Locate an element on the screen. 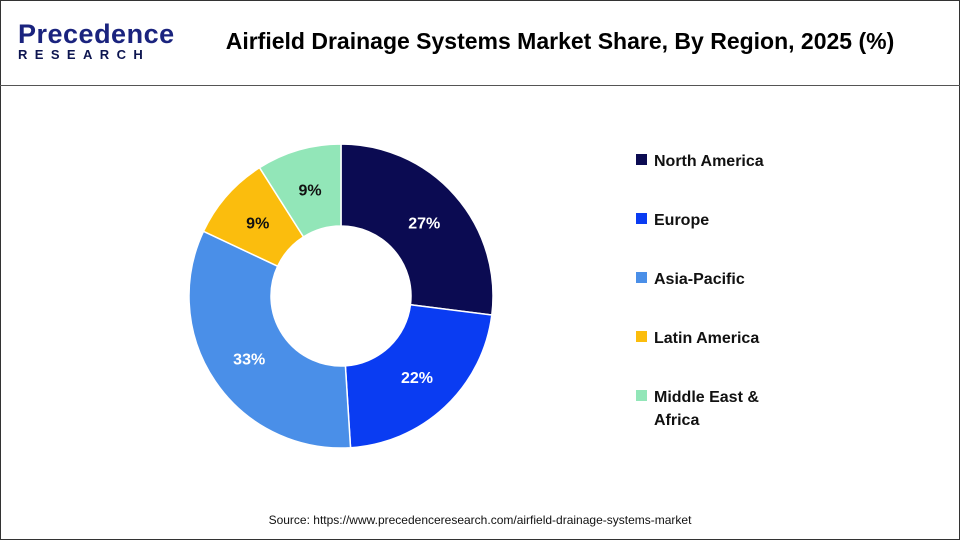  legend-item: Latin America is located at coordinates (716, 338).